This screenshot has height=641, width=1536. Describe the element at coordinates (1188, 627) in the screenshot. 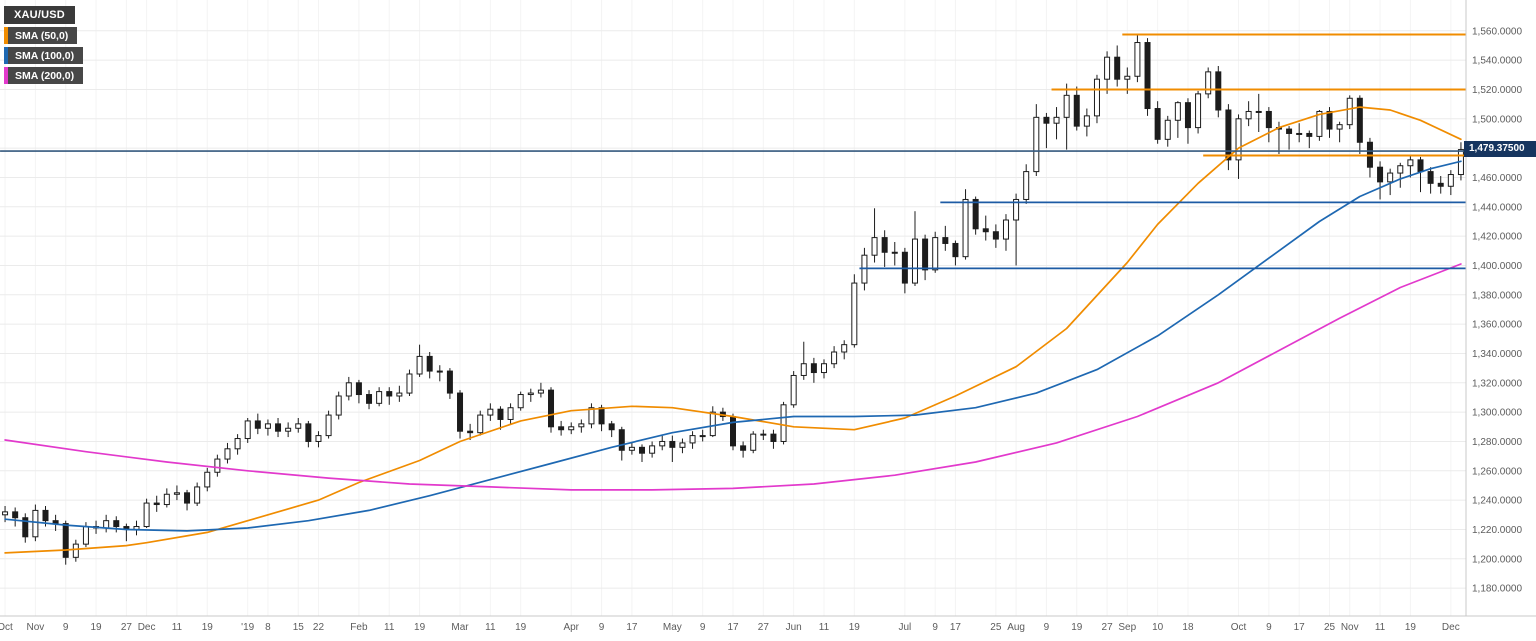

I see `svg-text: 18` at that location.